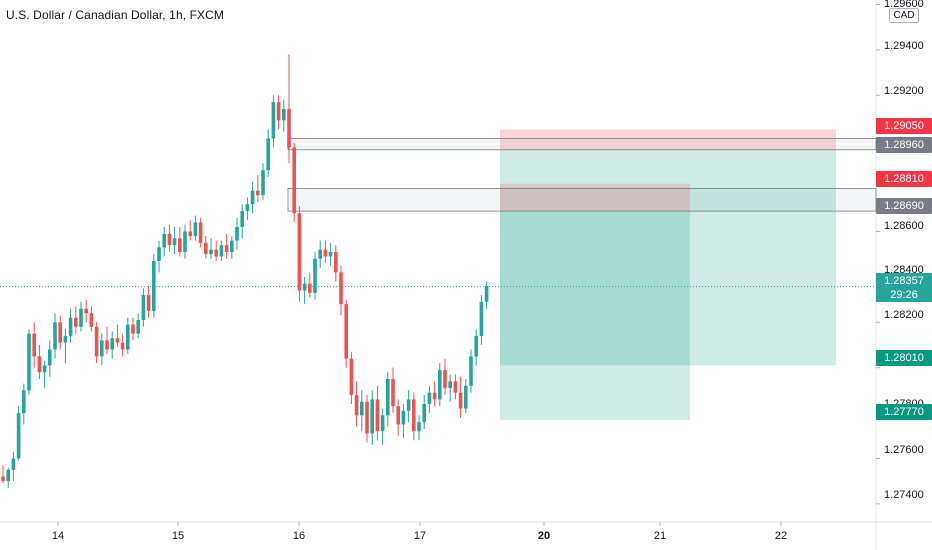 This screenshot has height=550, width=932. I want to click on x-tick-label: 22, so click(781, 536).